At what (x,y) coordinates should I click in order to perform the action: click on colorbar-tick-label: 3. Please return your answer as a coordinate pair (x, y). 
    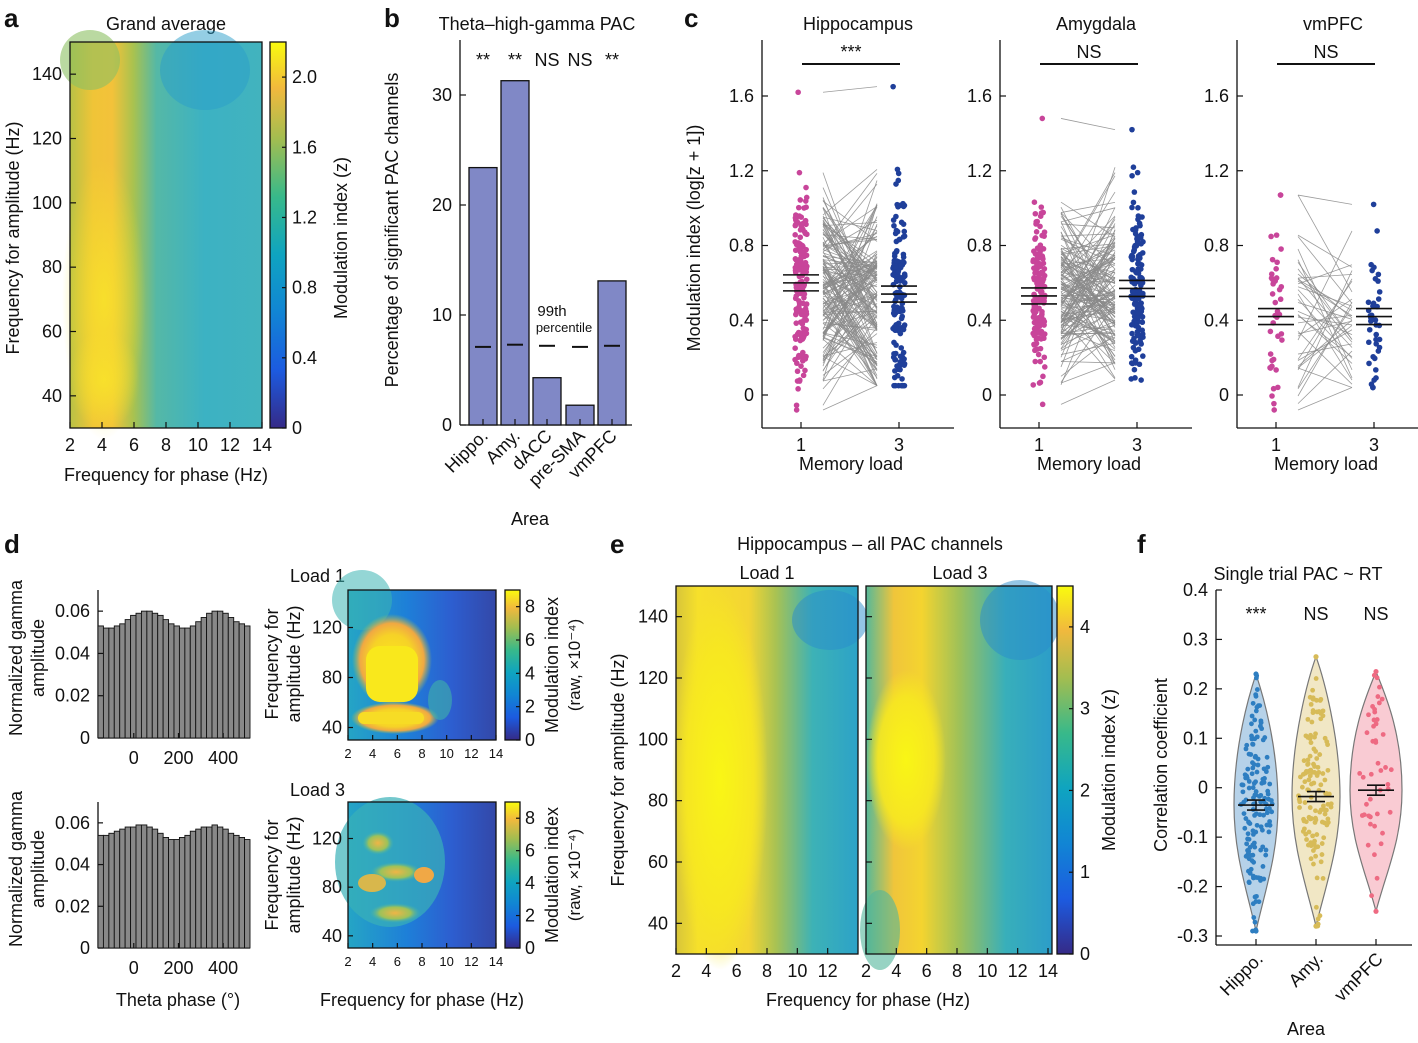
    Looking at the image, I should click on (1085, 709).